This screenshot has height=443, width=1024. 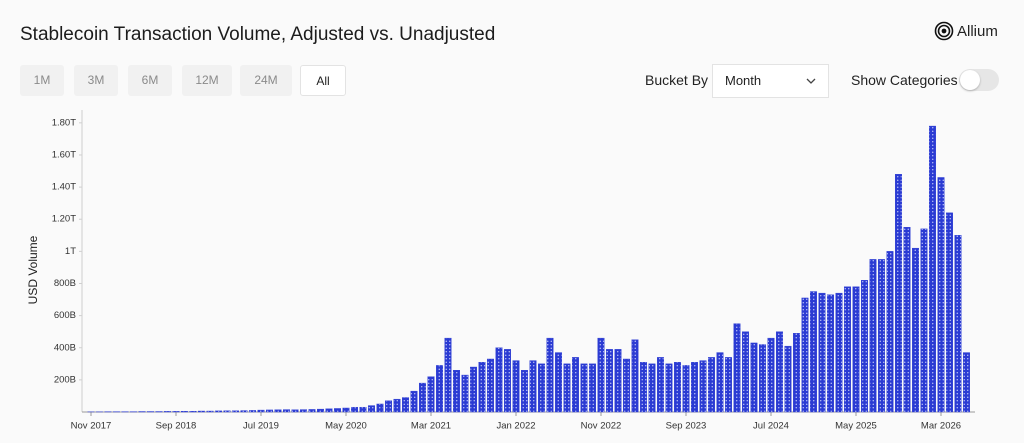 What do you see at coordinates (70, 251) in the screenshot?
I see `y-tick-label: 1T` at bounding box center [70, 251].